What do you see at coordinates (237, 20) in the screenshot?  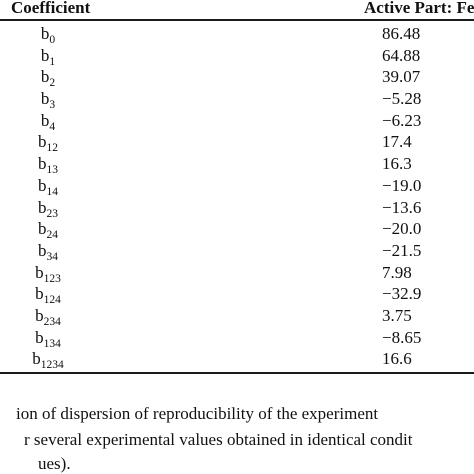 I see `table-header-rule` at bounding box center [237, 20].